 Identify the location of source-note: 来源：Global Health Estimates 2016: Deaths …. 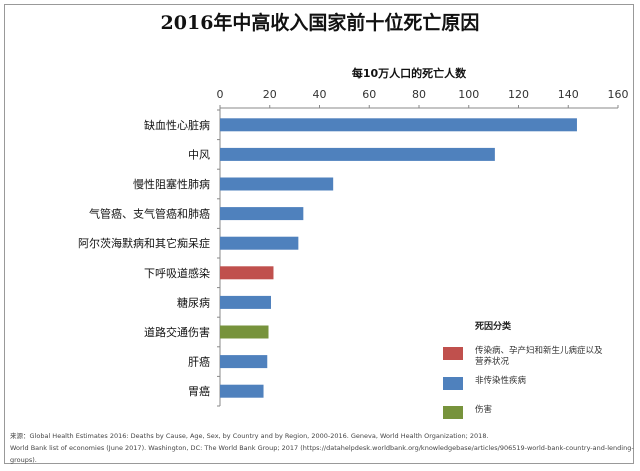
(325, 448).